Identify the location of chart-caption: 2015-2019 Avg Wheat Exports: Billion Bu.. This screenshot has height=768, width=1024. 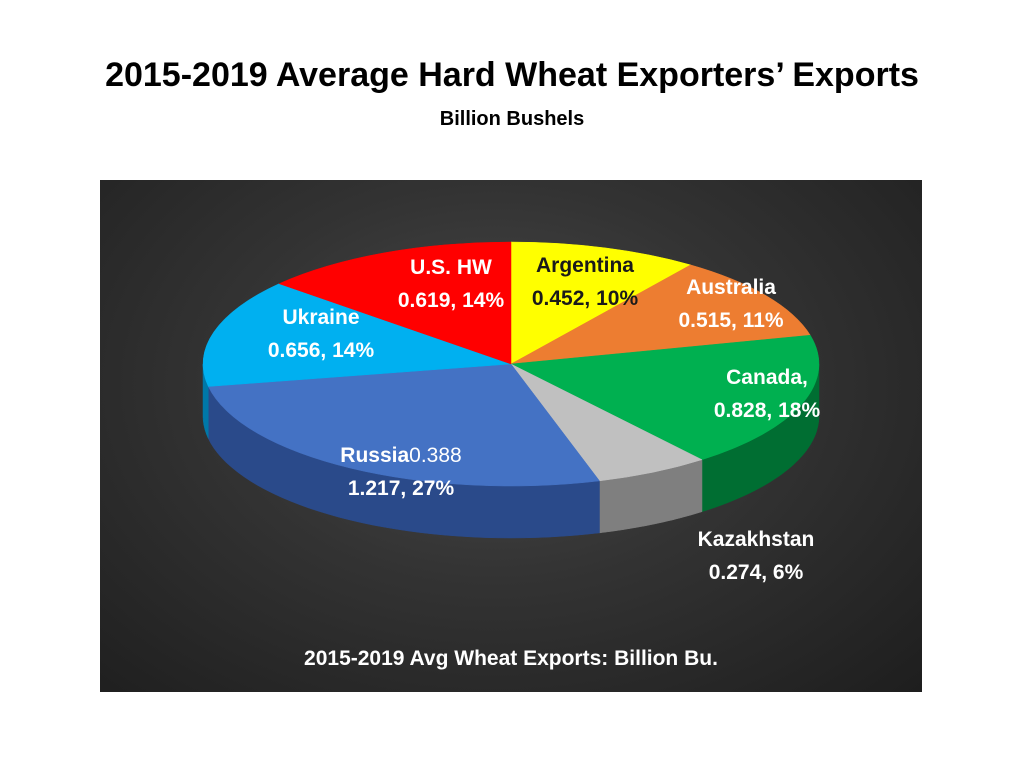
(511, 658).